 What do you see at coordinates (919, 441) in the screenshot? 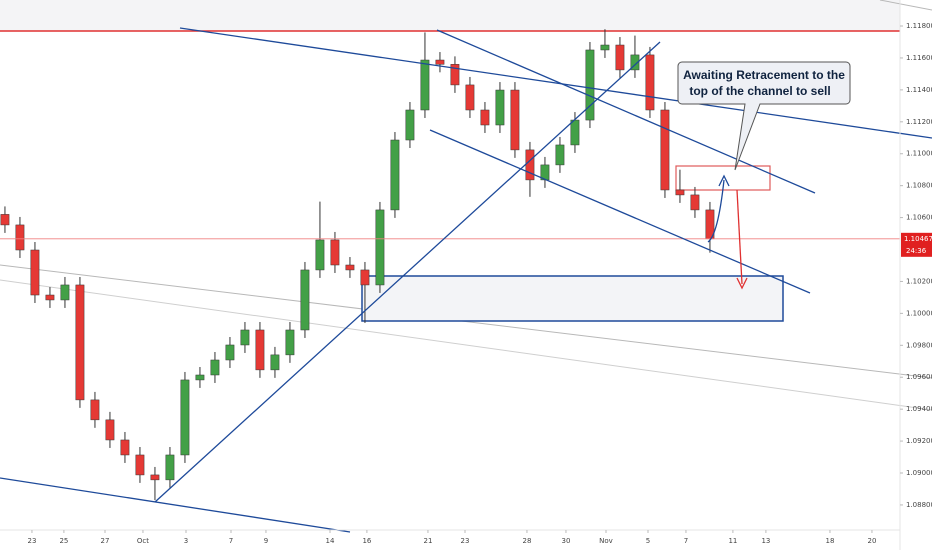
I see `y-tick-label: 1.09200` at bounding box center [919, 441].